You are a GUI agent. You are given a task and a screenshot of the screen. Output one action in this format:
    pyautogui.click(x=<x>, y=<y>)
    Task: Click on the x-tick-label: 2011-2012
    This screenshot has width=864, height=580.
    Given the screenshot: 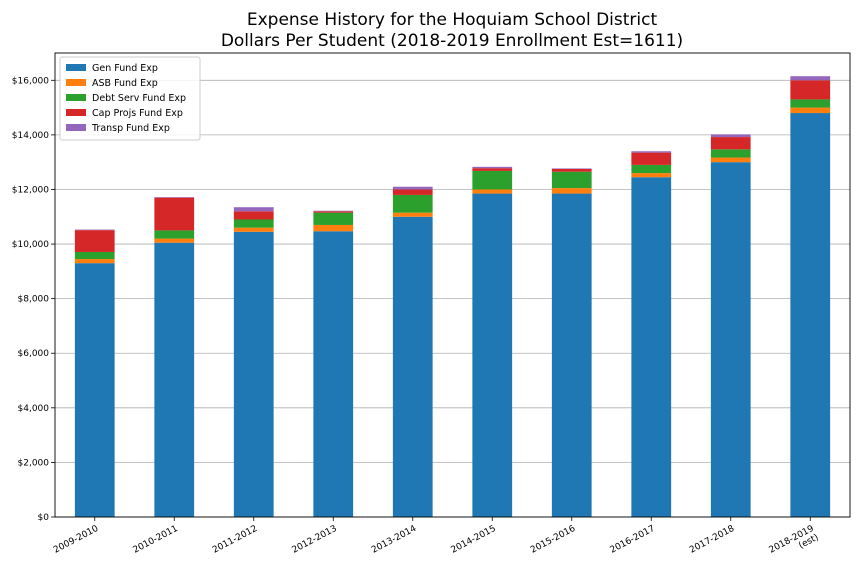 What is the action you would take?
    pyautogui.click(x=235, y=540)
    